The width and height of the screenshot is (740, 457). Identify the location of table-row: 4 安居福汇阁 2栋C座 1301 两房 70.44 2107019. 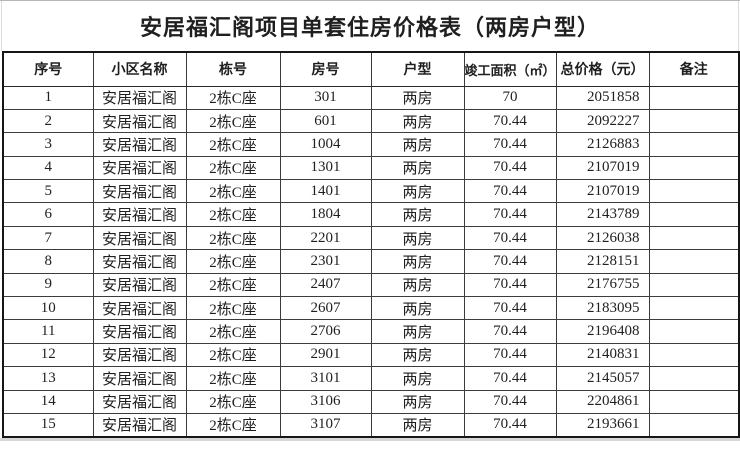
(371, 168).